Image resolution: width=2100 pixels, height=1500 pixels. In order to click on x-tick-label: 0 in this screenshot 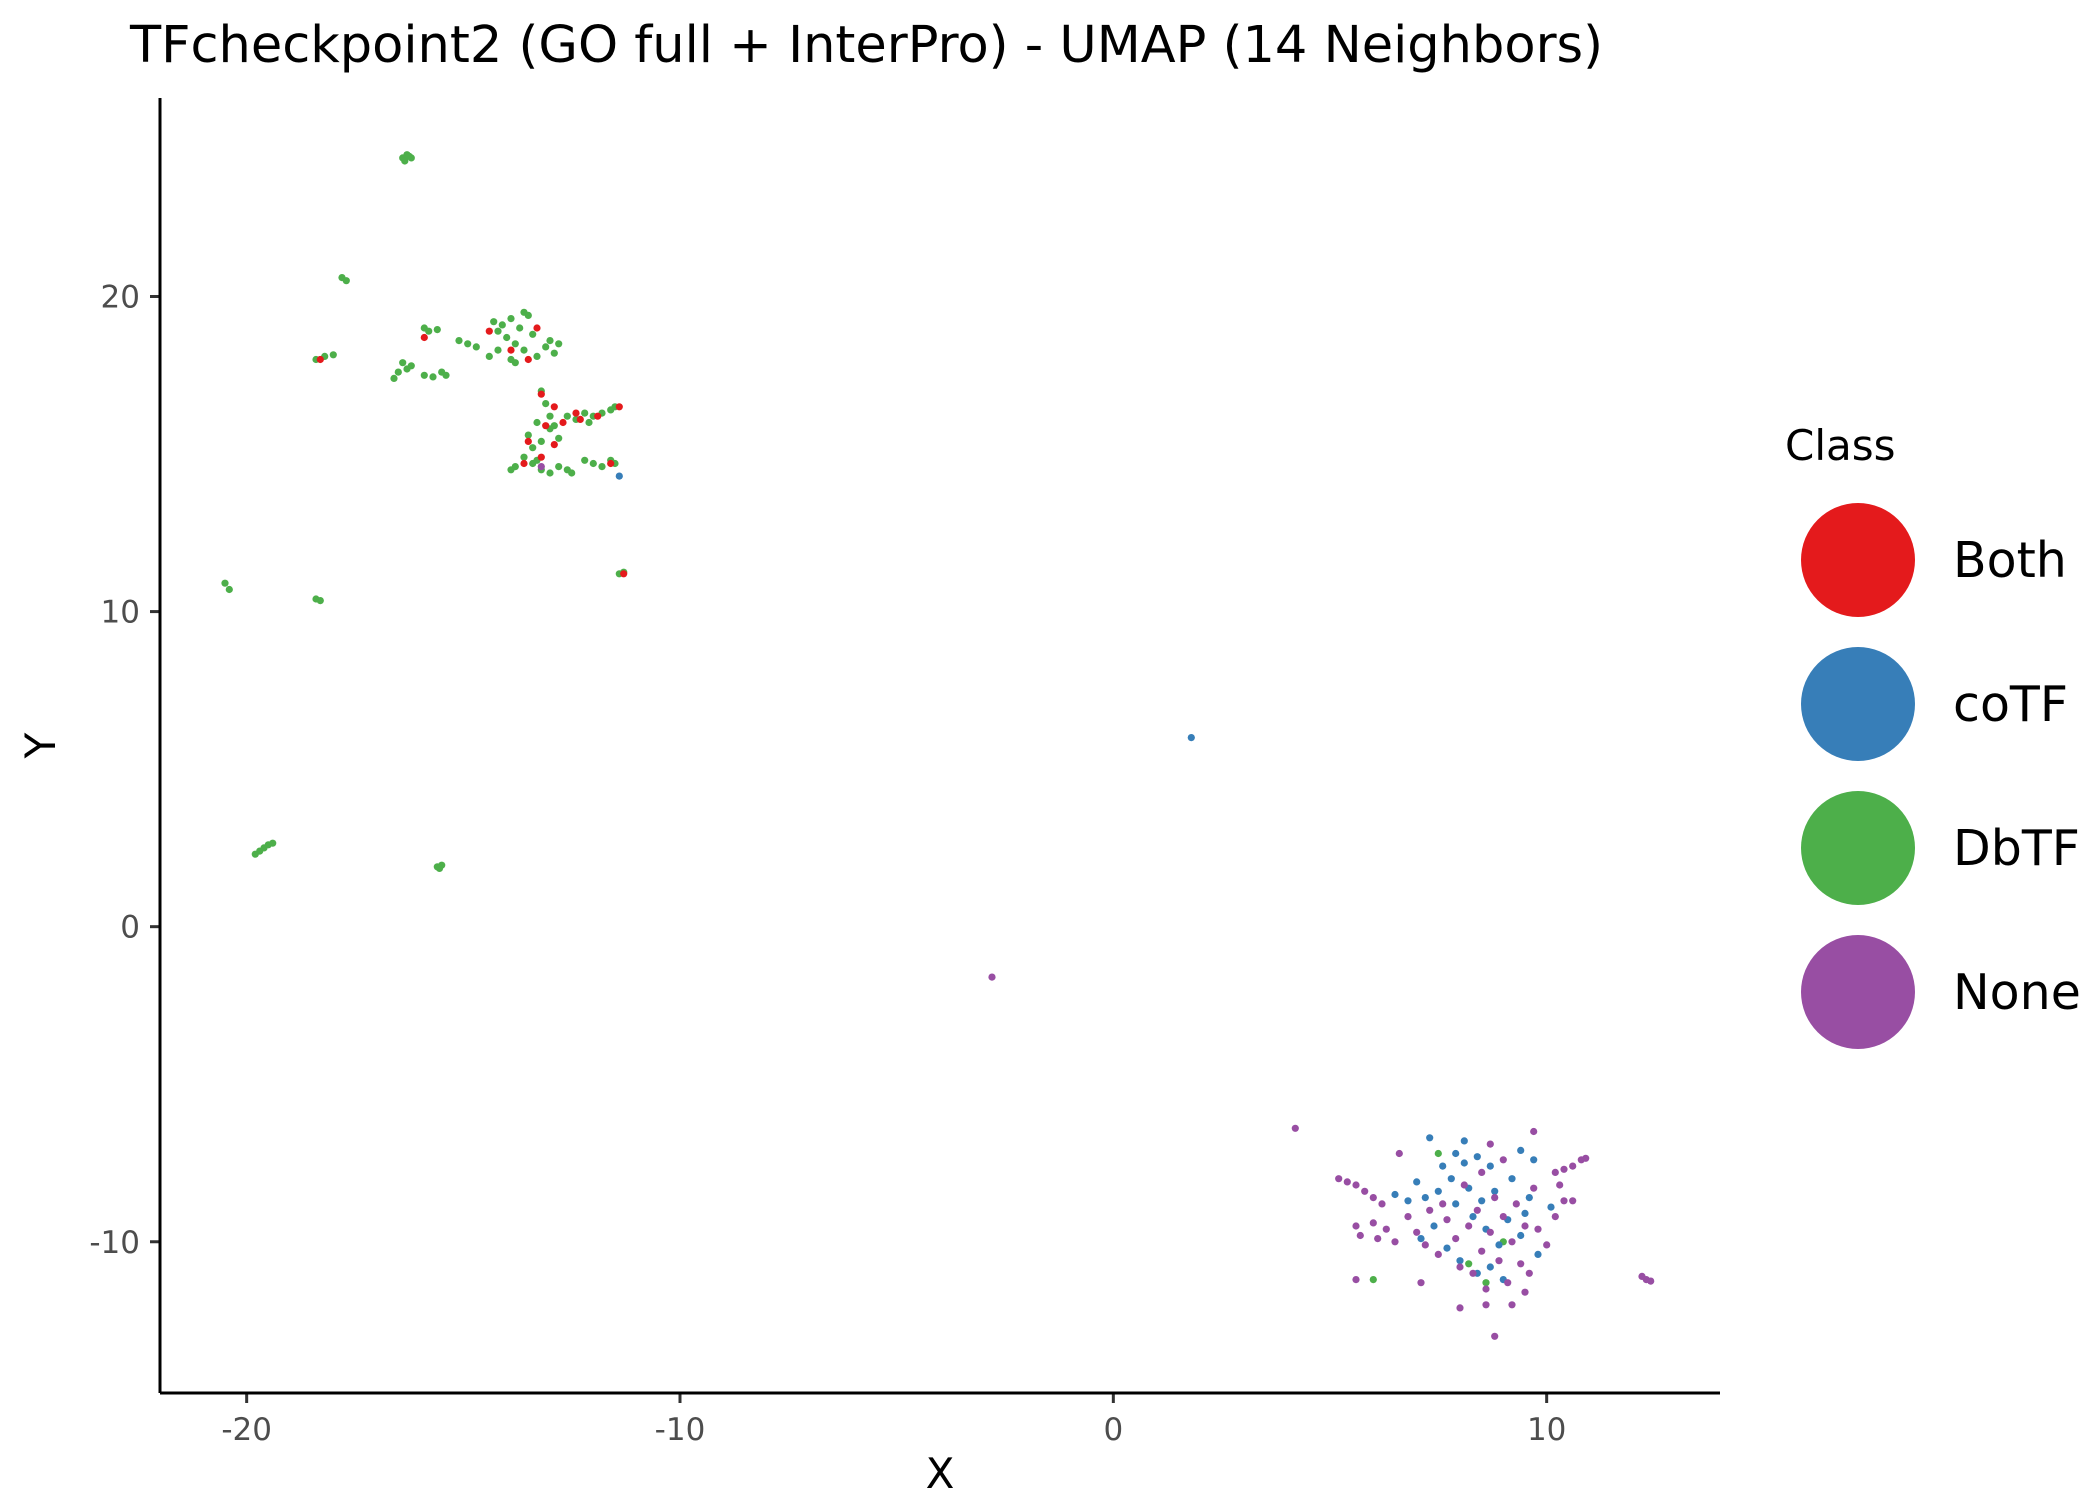, I will do `click(1113, 1430)`.